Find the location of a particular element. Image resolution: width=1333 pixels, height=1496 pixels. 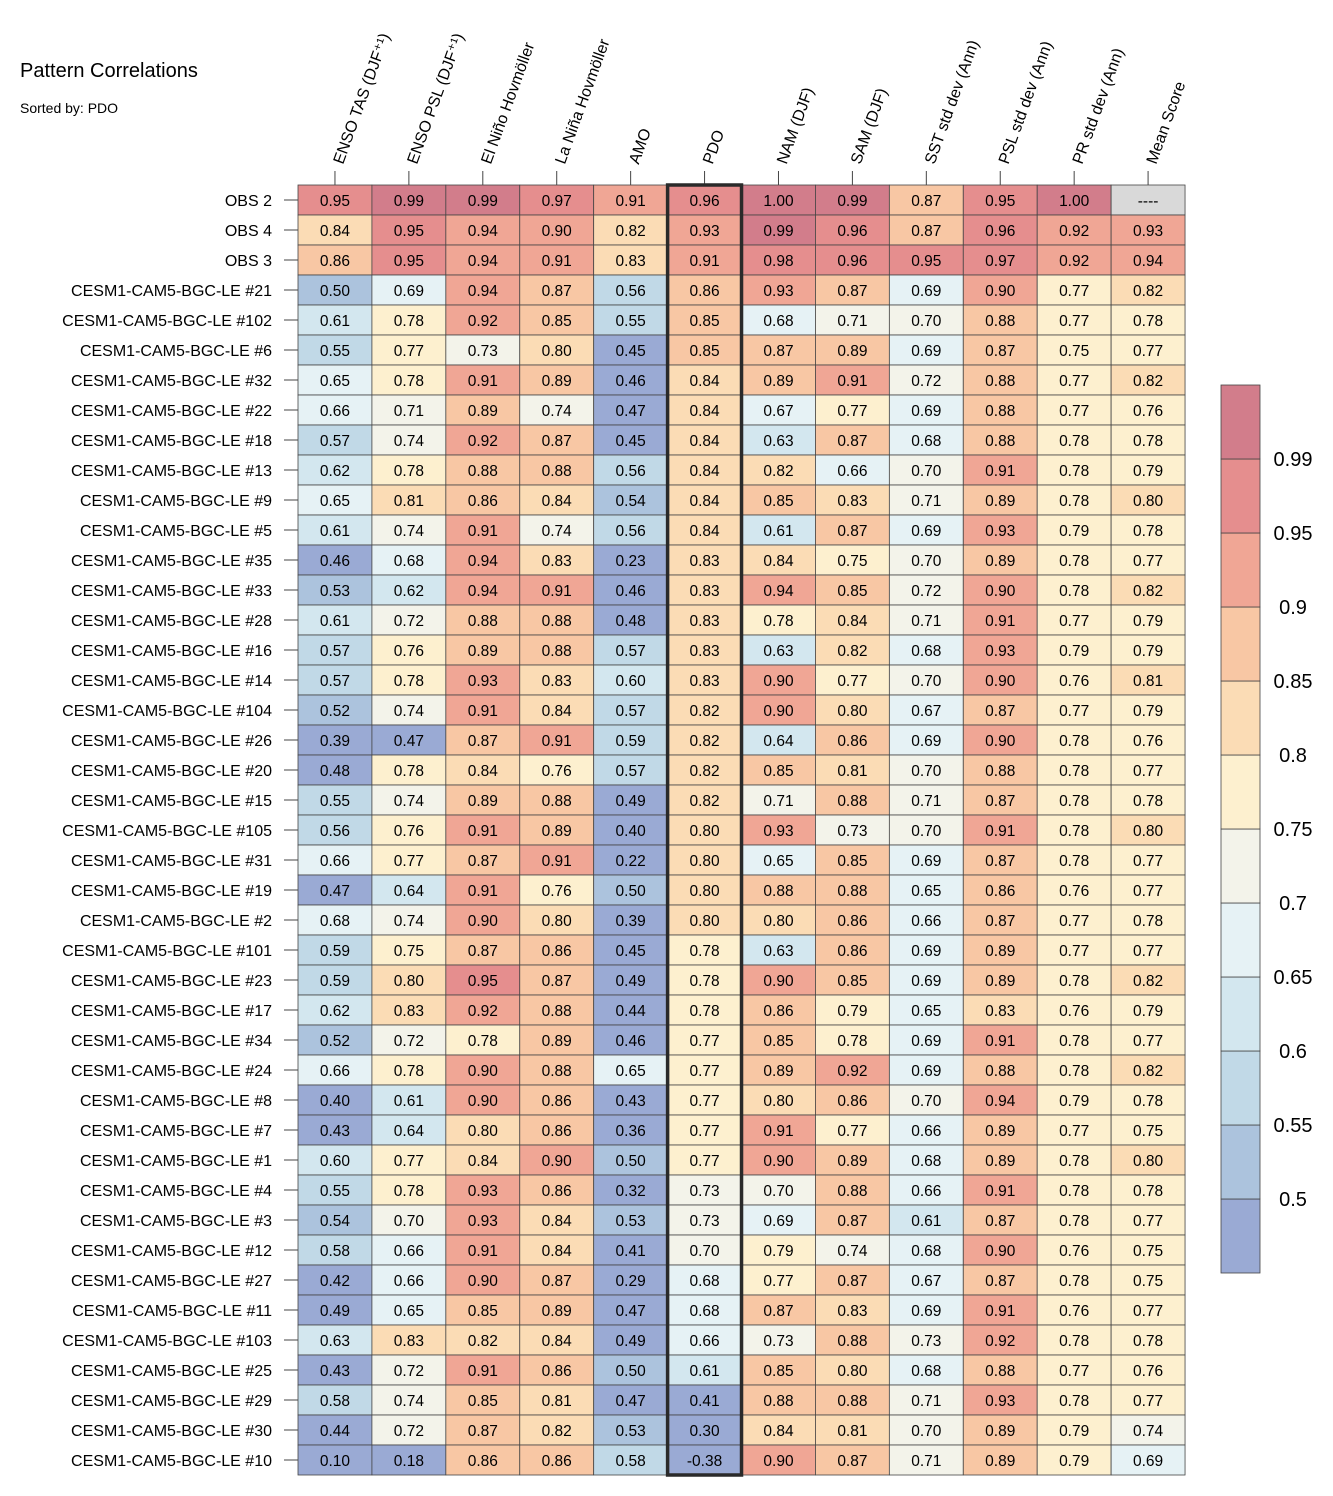

colorbar-tick-label: 0.75 is located at coordinates (1293, 830).